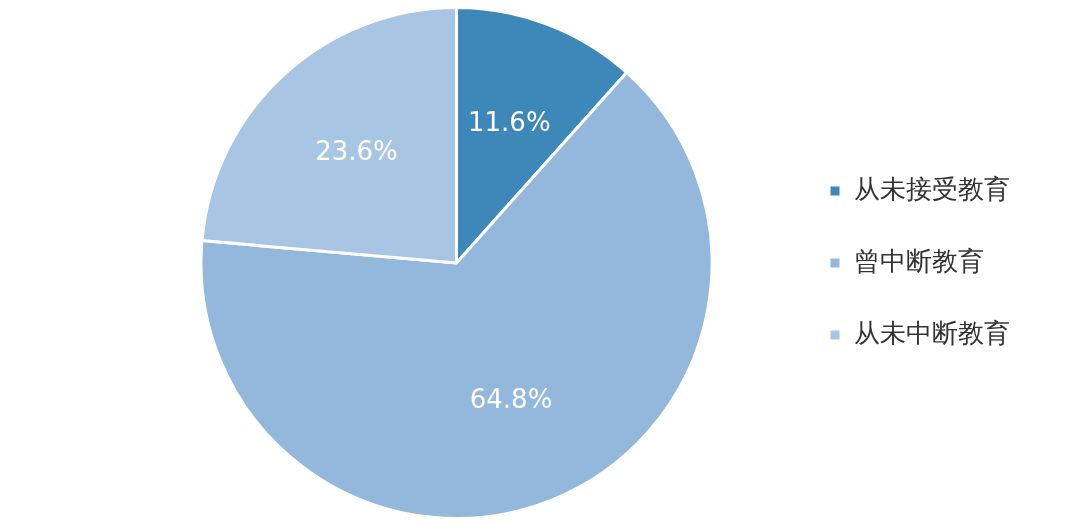 Image resolution: width=1080 pixels, height=532 pixels. What do you see at coordinates (509, 122) in the screenshot?
I see `data-label: 11.6%` at bounding box center [509, 122].